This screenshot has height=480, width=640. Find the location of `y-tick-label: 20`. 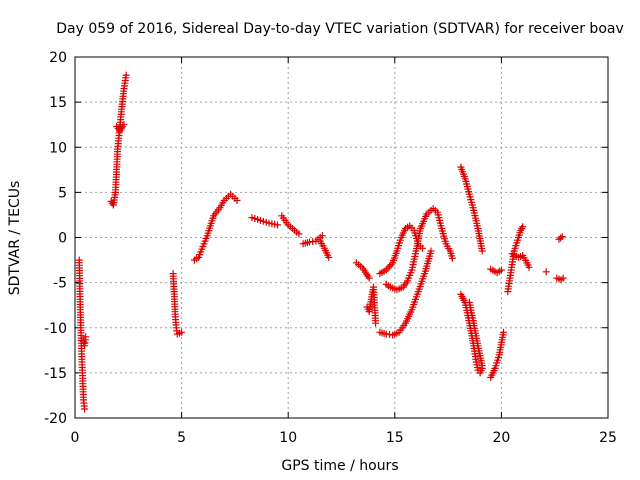

y-tick-label: 20 is located at coordinates (58, 58).